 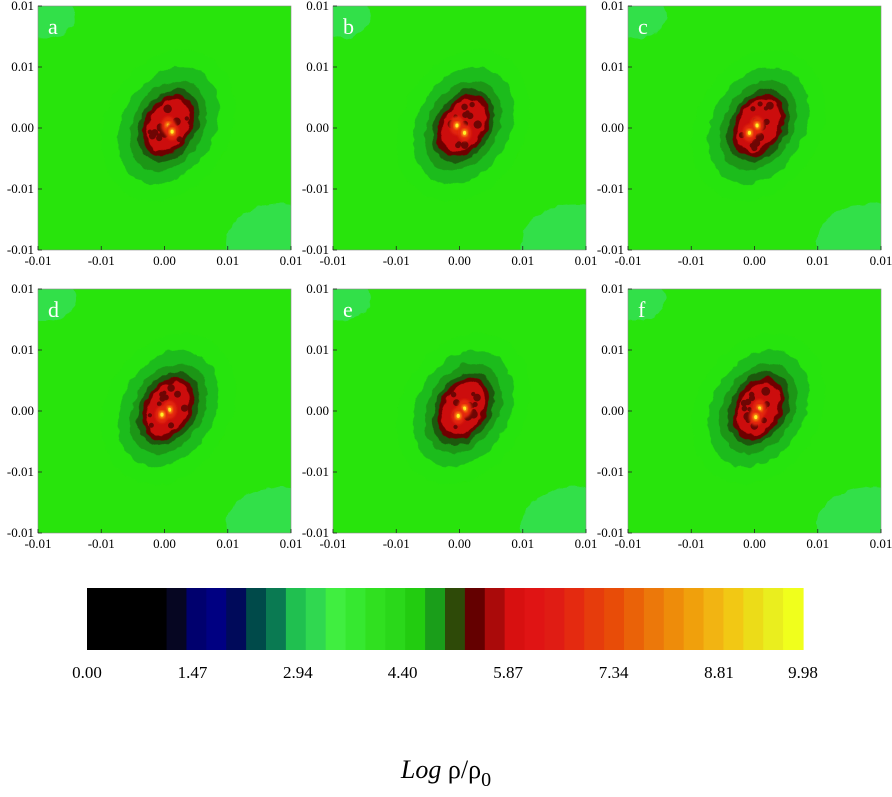 I want to click on colorbar-tick-label: 2.94, so click(x=298, y=672).